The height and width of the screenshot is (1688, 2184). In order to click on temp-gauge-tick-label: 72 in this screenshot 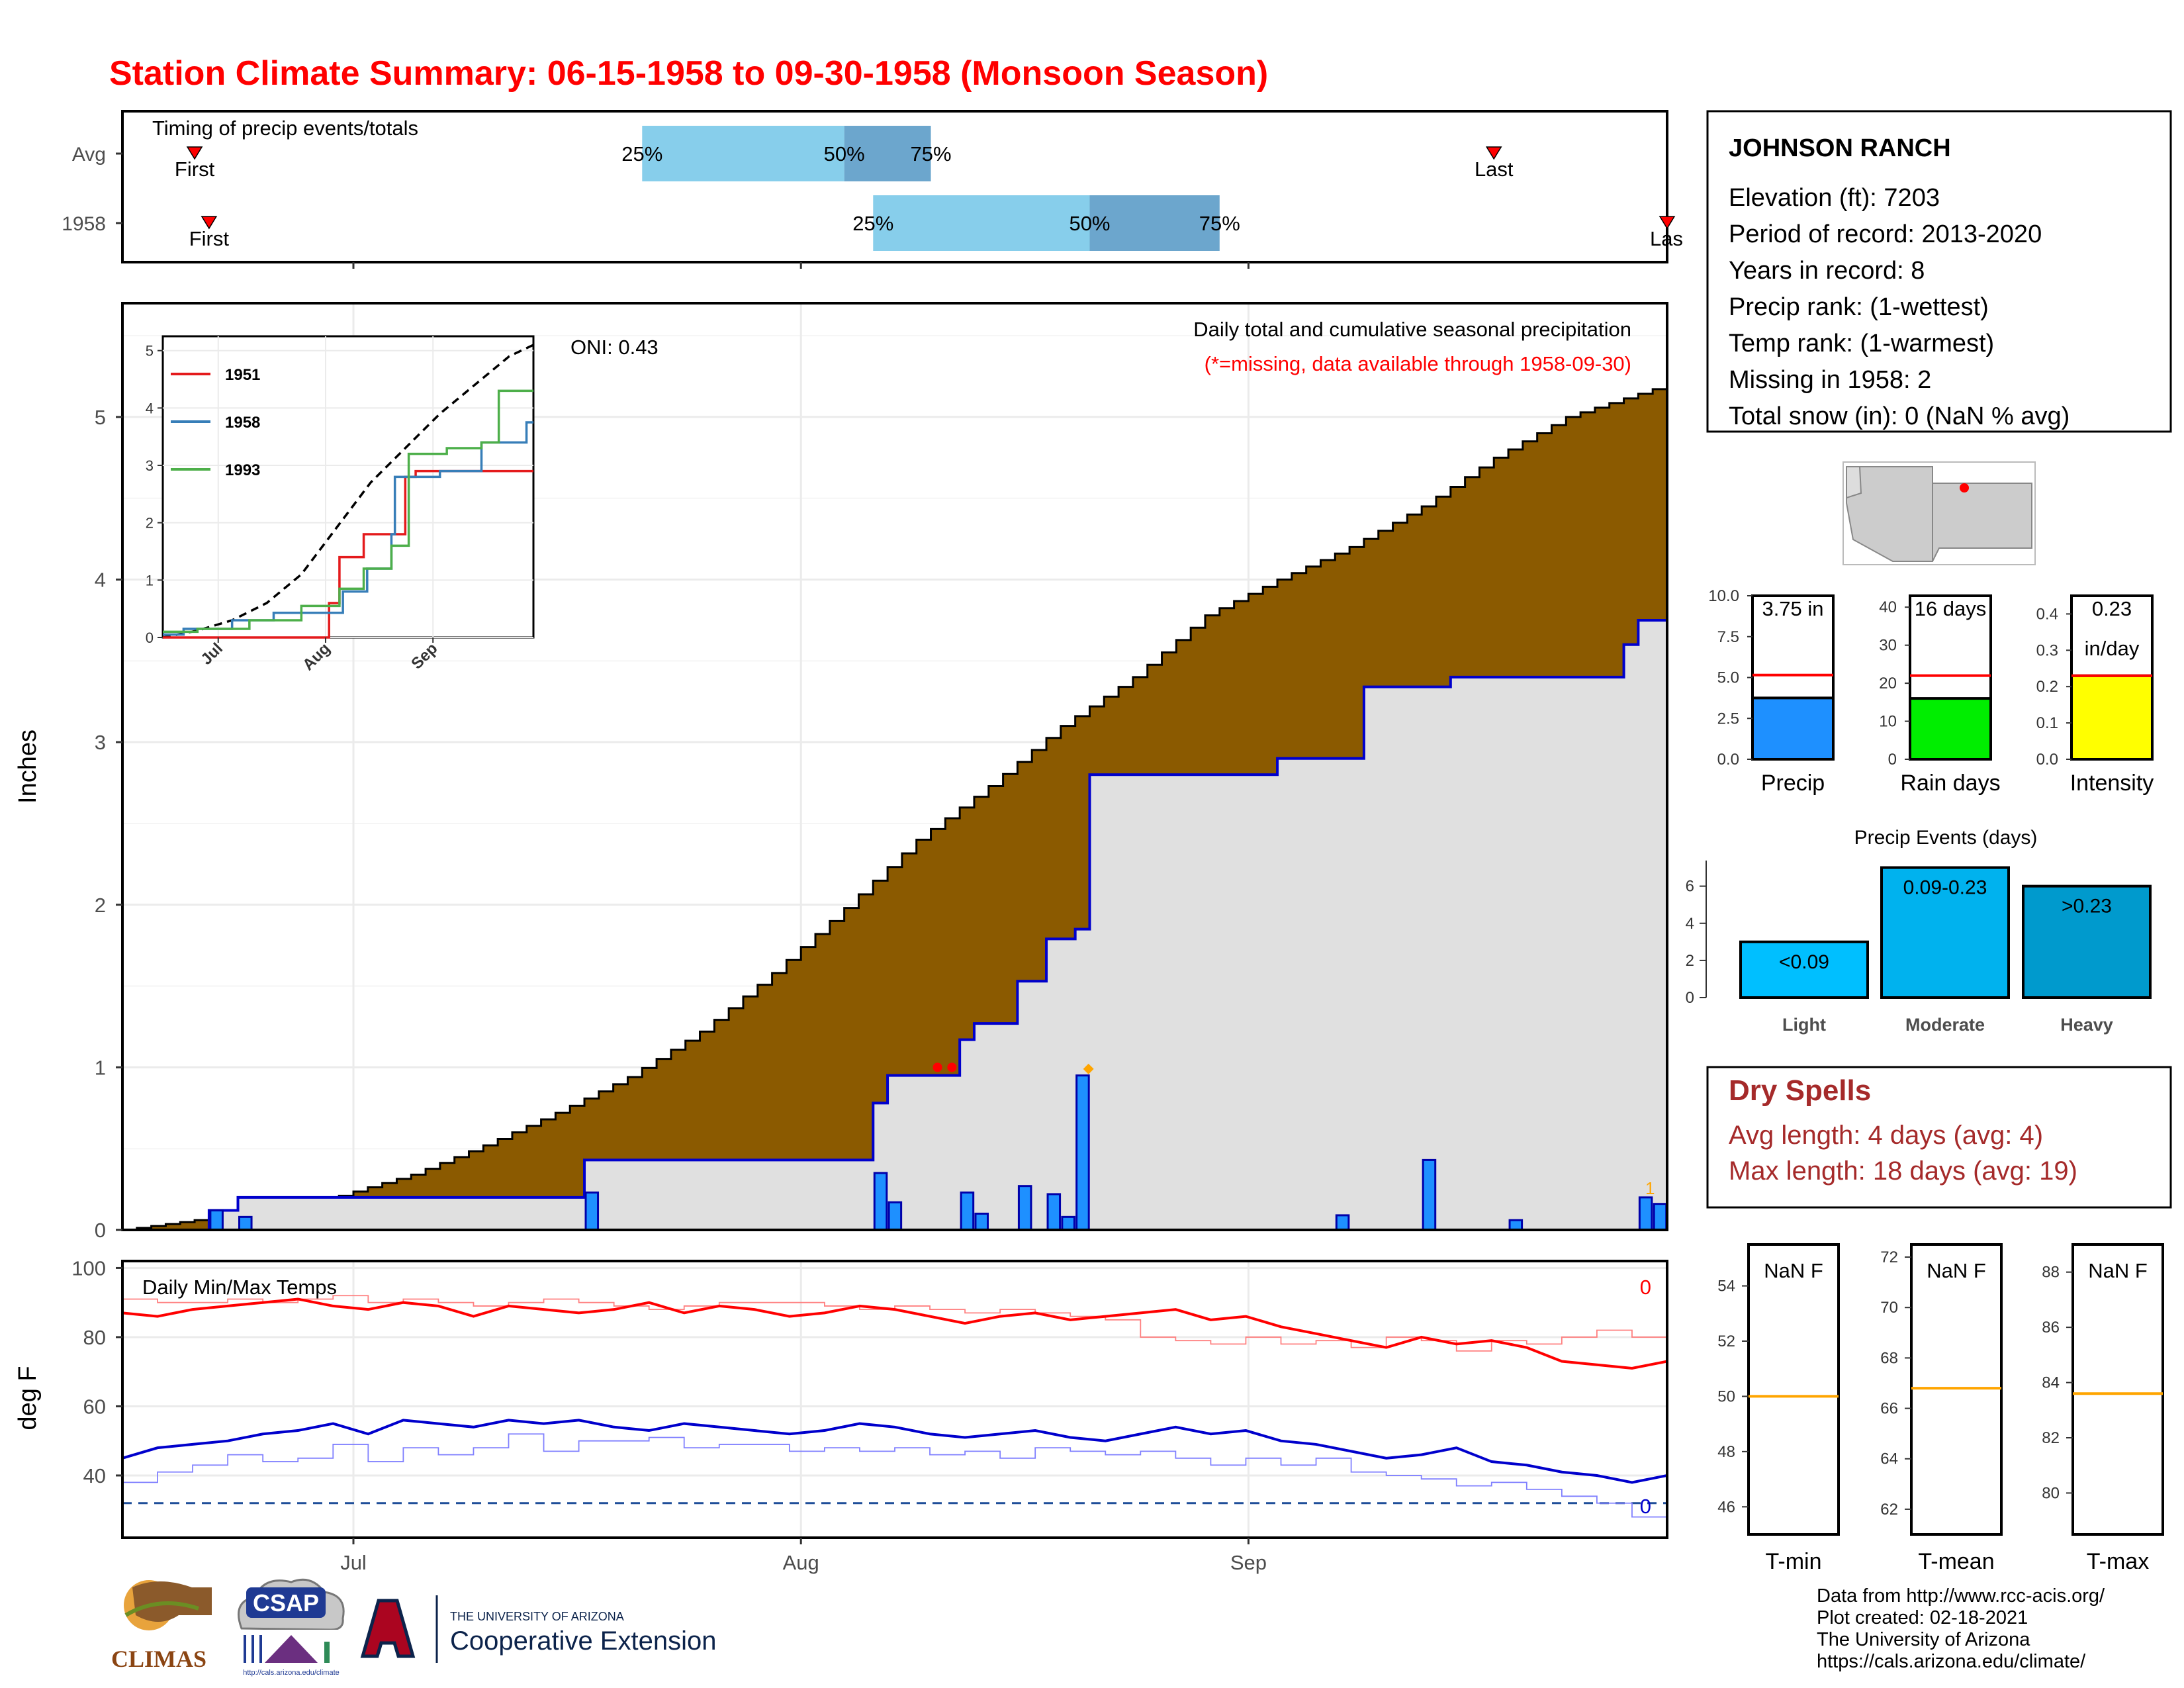, I will do `click(1889, 1257)`.